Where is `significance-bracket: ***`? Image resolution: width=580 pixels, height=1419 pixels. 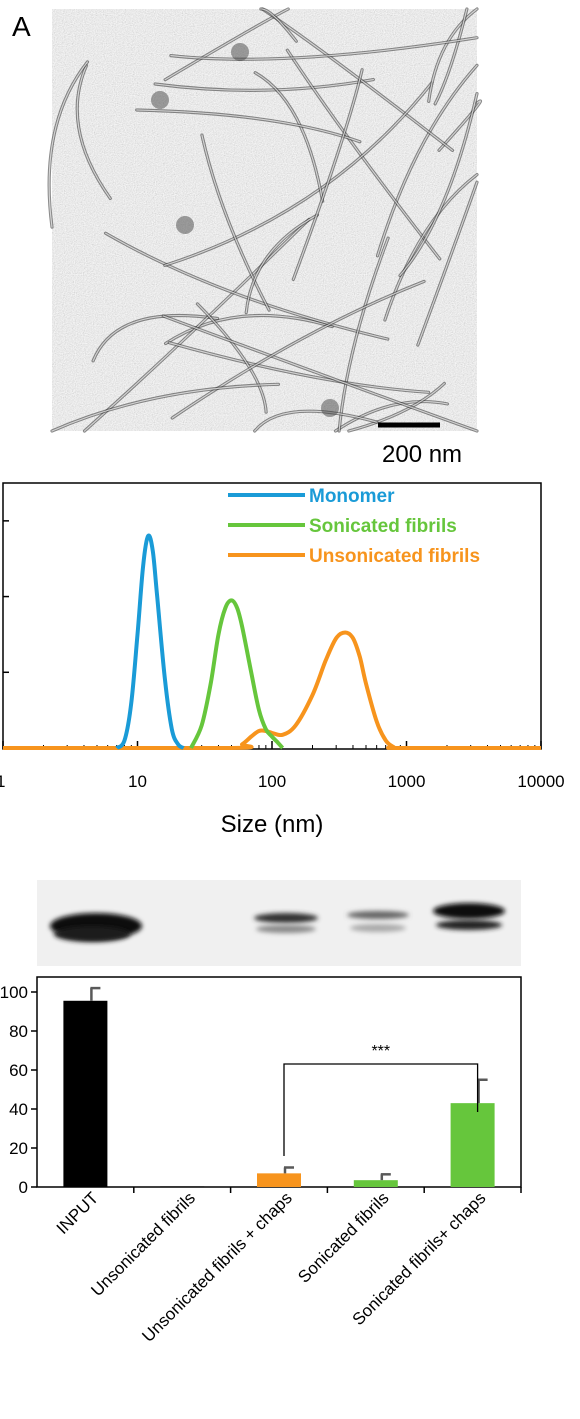 significance-bracket: *** is located at coordinates (381, 1099).